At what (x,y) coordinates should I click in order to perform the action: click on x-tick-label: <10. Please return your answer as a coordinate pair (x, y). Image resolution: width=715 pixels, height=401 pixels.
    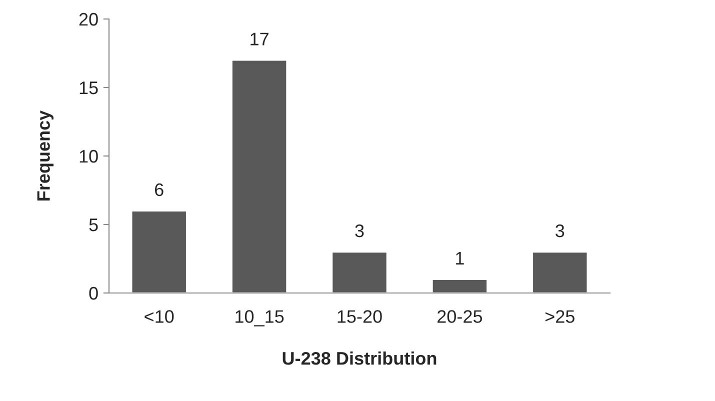
    Looking at the image, I should click on (159, 316).